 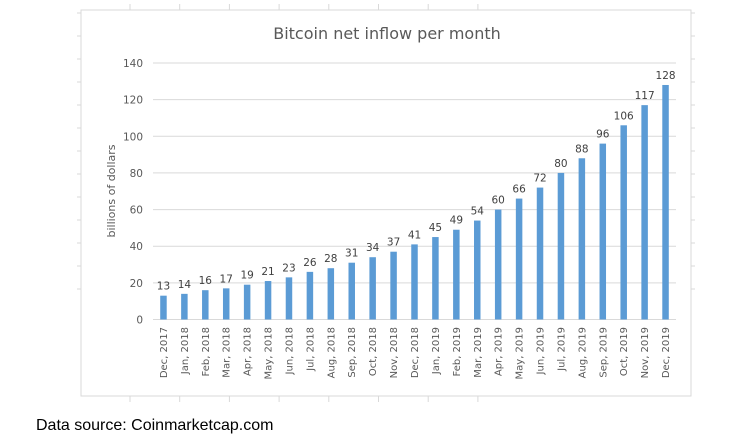 I want to click on x-tick-label: Jun, 2019, so click(x=541, y=351).